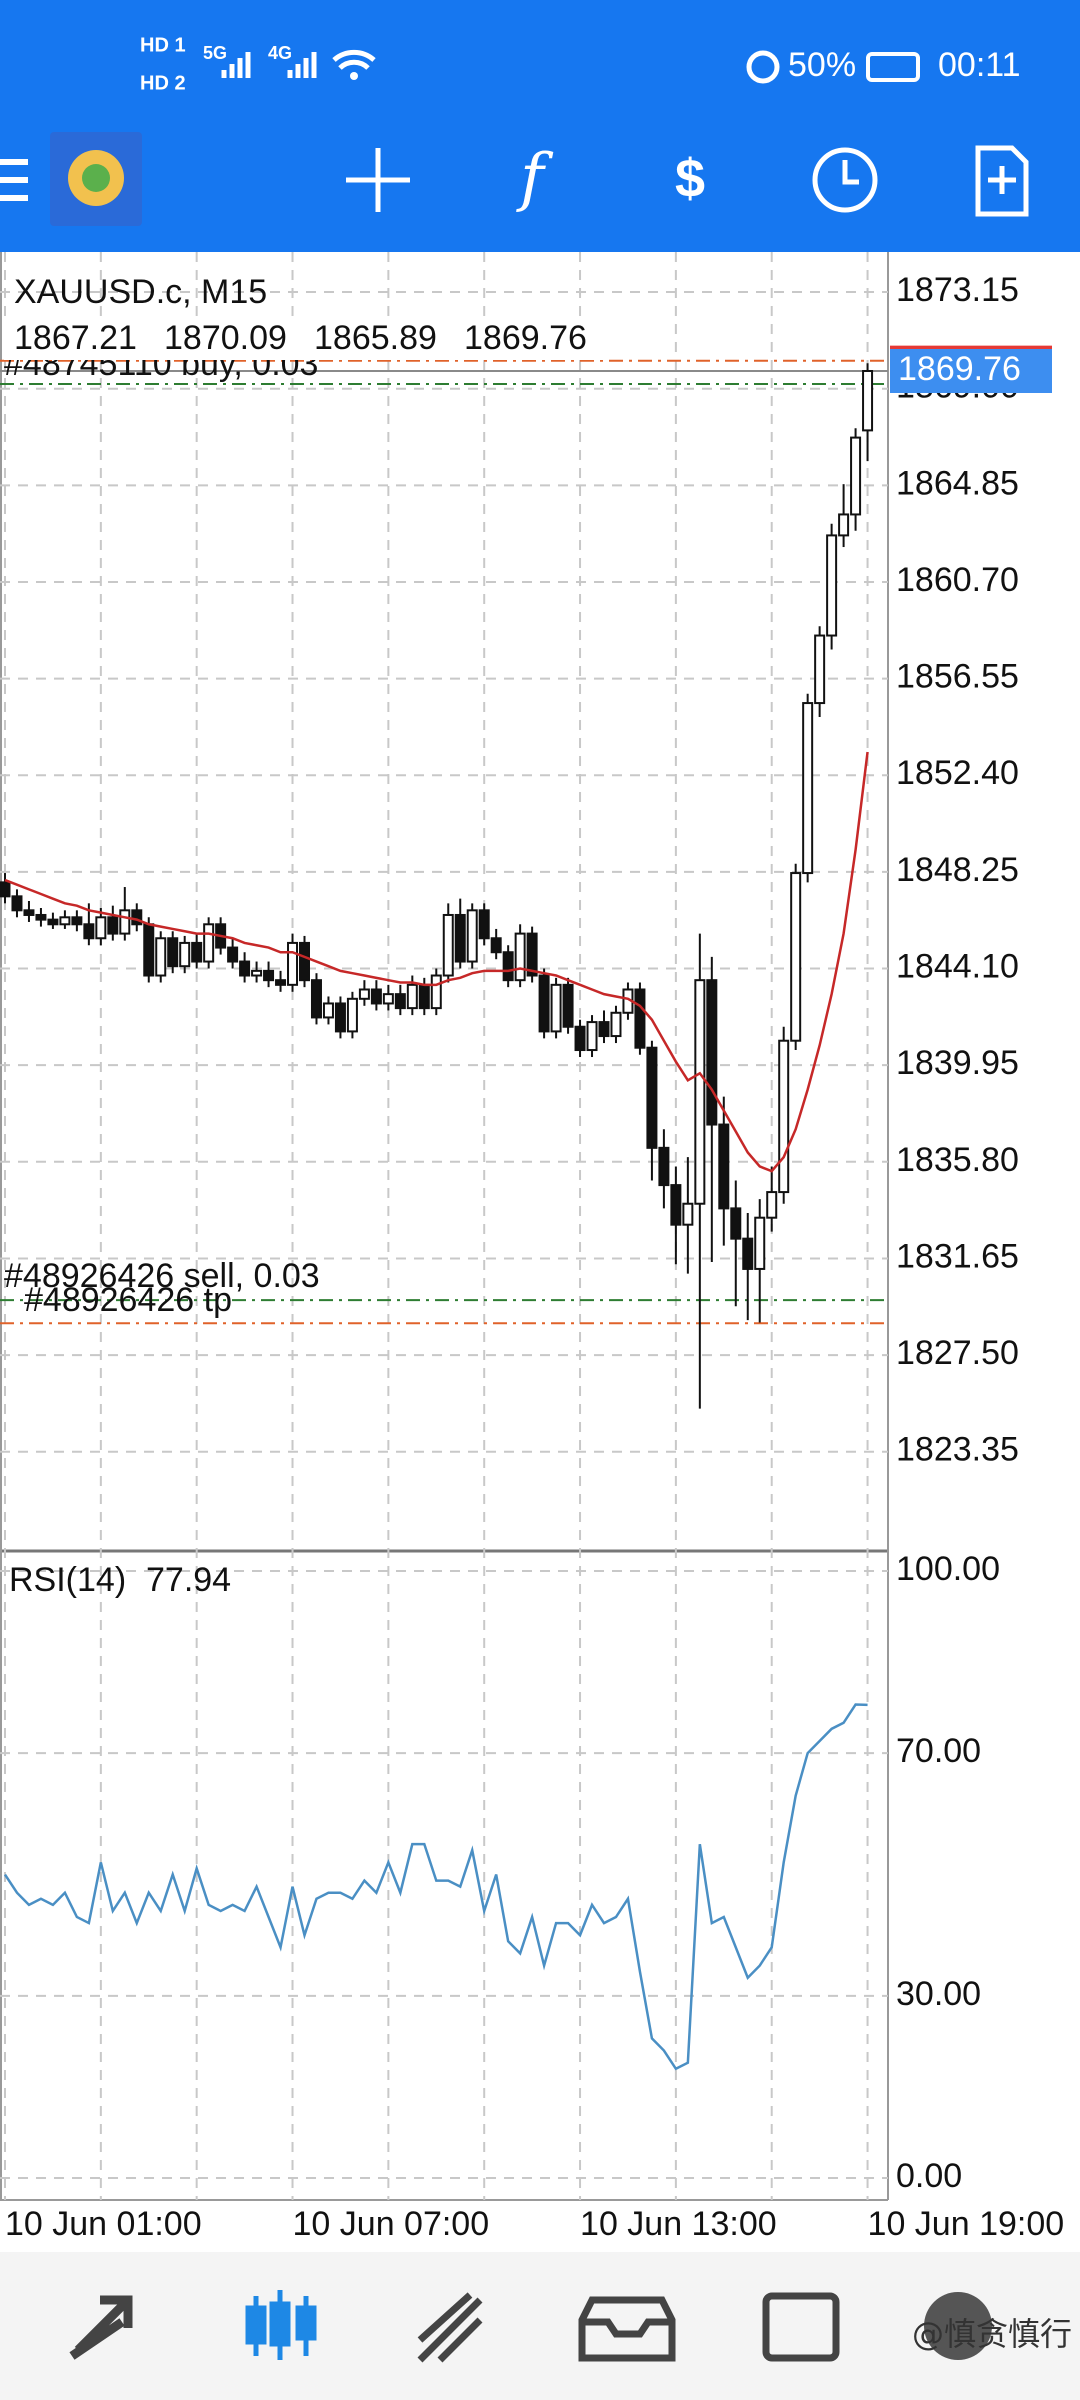 The height and width of the screenshot is (2400, 1080). Describe the element at coordinates (801, 2327) in the screenshot. I see `news-tab` at that location.